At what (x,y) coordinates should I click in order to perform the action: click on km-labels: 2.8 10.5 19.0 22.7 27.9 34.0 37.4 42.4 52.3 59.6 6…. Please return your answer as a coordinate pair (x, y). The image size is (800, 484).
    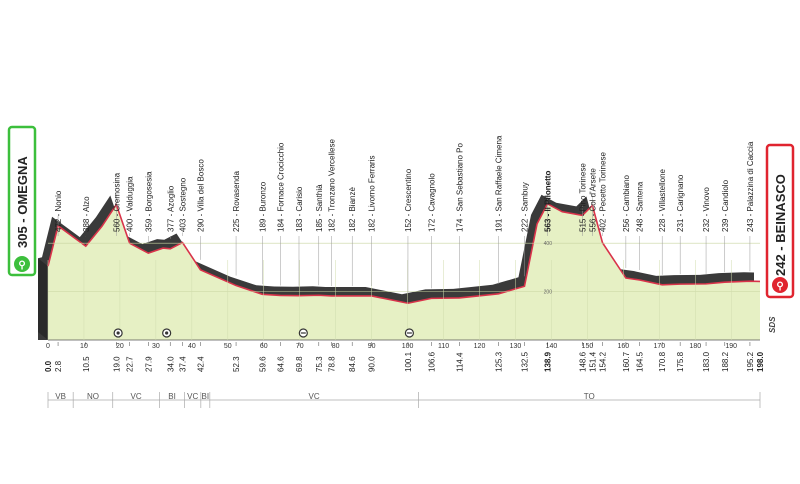
    Looking at the image, I should click on (404, 357).